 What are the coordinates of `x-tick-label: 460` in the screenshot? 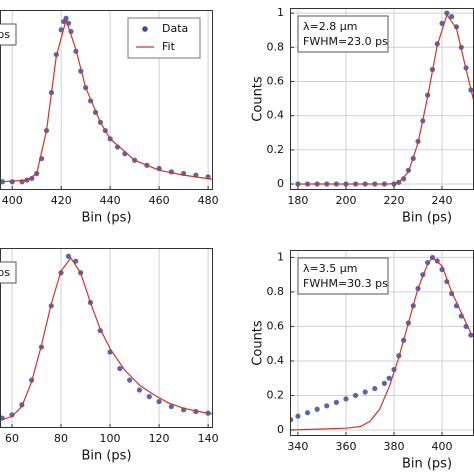 It's located at (159, 200).